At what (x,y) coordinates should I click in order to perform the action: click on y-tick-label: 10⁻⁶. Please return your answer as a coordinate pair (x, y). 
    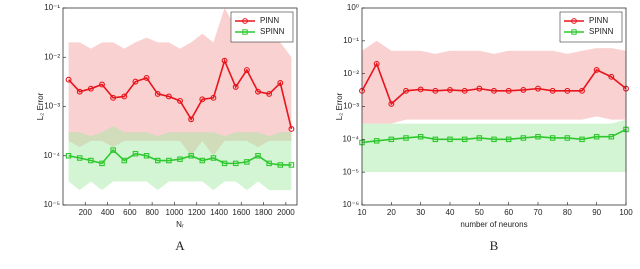
    Looking at the image, I should click on (351, 204).